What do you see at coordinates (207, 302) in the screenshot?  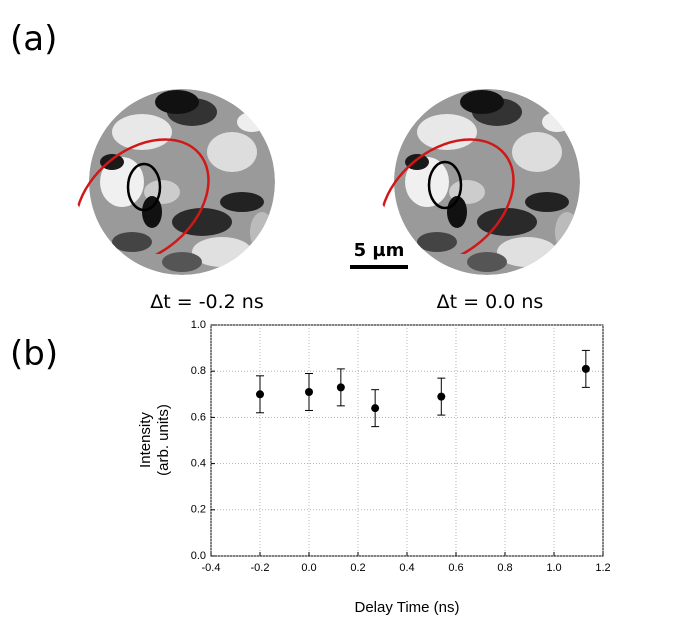 I see `caption: Δt = -0.2 ns` at bounding box center [207, 302].